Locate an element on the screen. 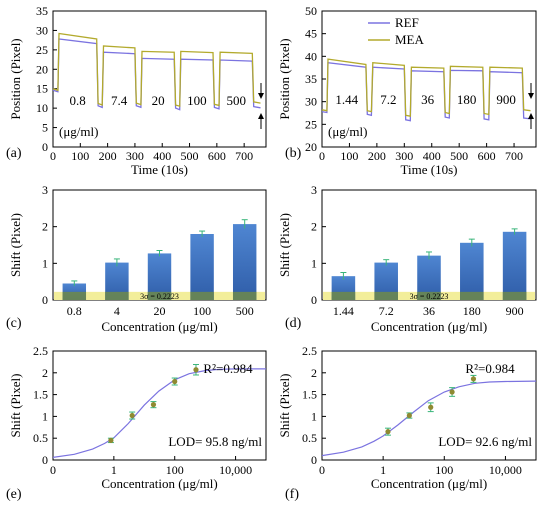 Image resolution: width=550 pixels, height=513 pixels. panel-f-ytick-label: 1 is located at coordinates (314, 416).